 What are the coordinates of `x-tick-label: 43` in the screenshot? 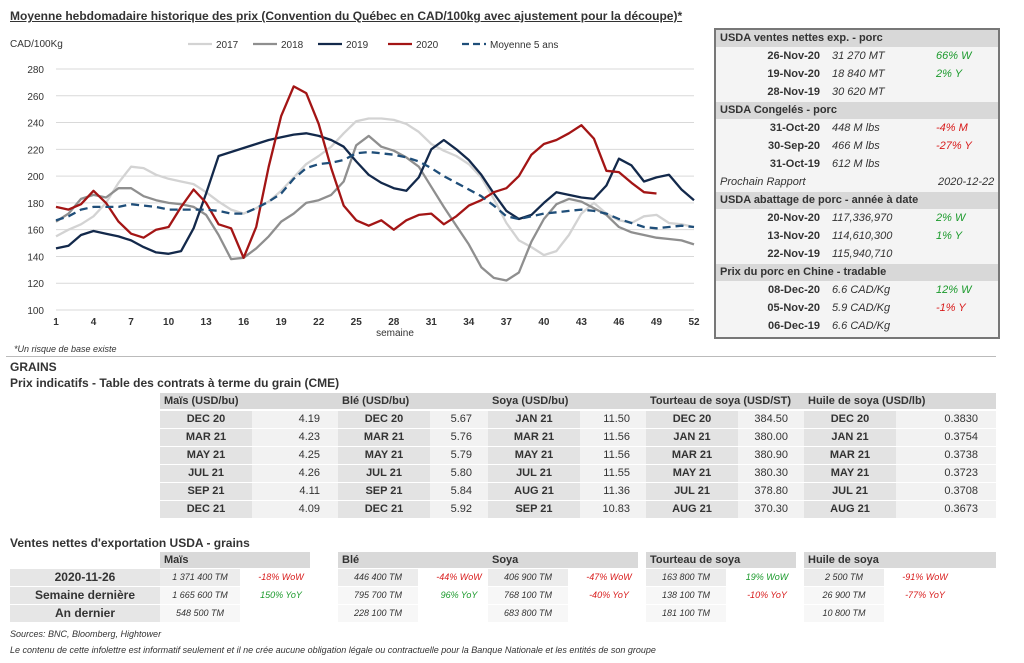 It's located at (582, 322).